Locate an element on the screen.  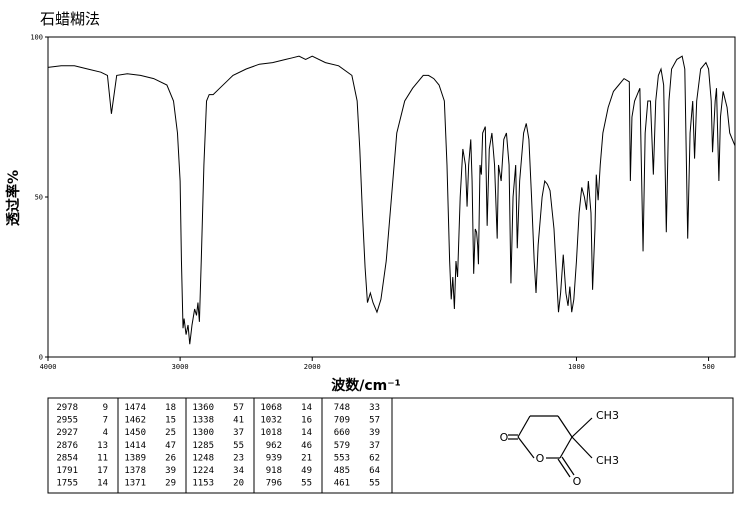
peak-wavenumber: 1371 is located at coordinates (135, 484).